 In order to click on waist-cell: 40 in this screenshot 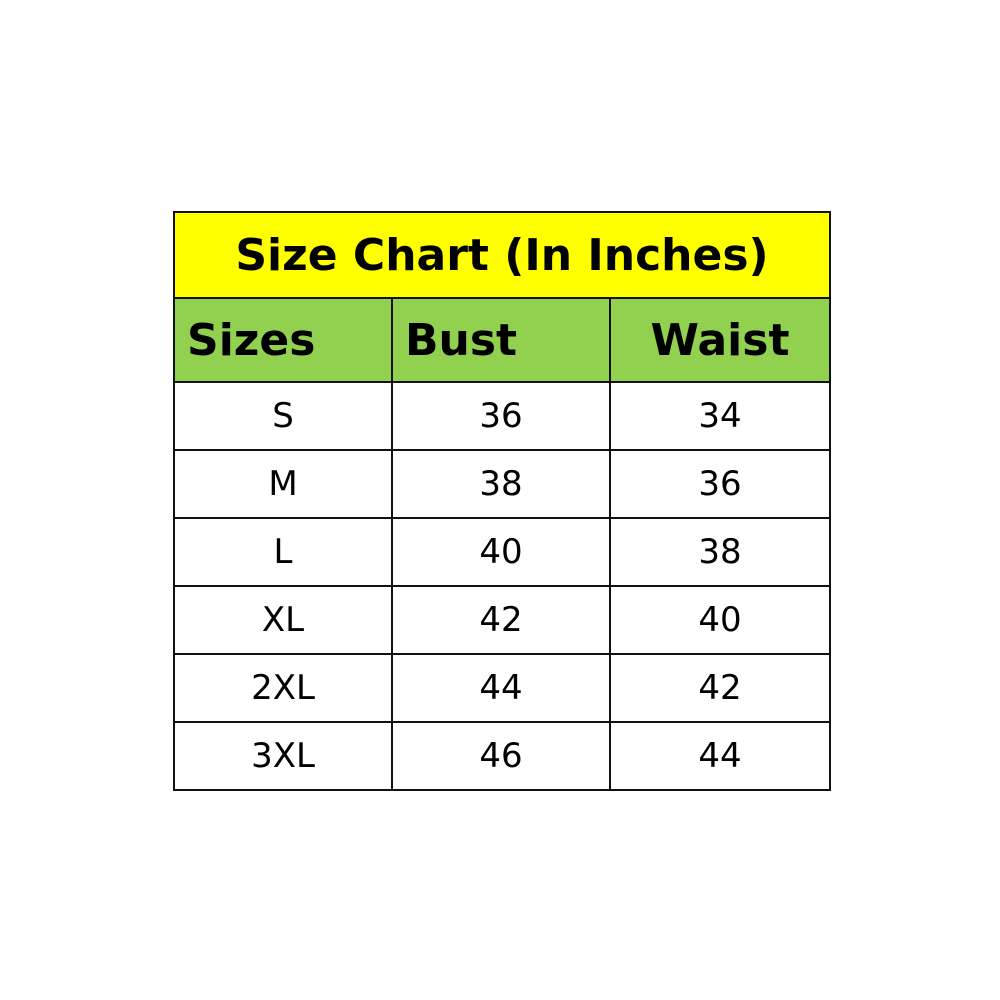, I will do `click(720, 620)`.